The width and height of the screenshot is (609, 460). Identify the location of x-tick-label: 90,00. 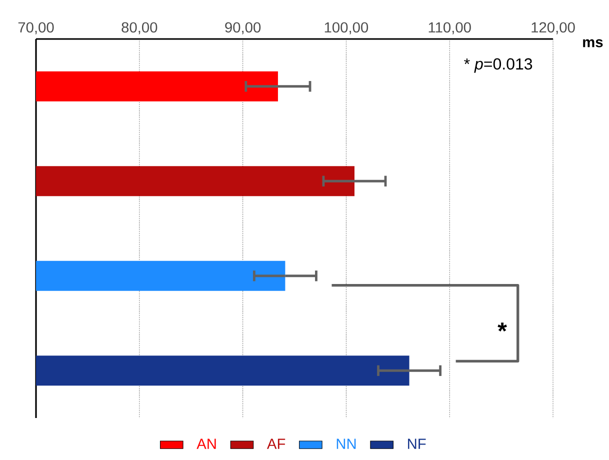
(243, 28).